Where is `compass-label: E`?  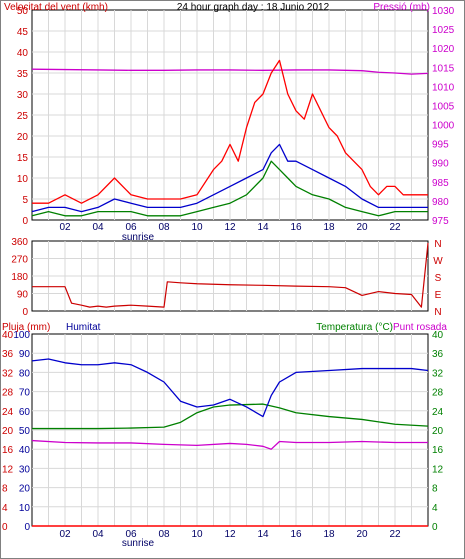
compass-label: E is located at coordinates (438, 295).